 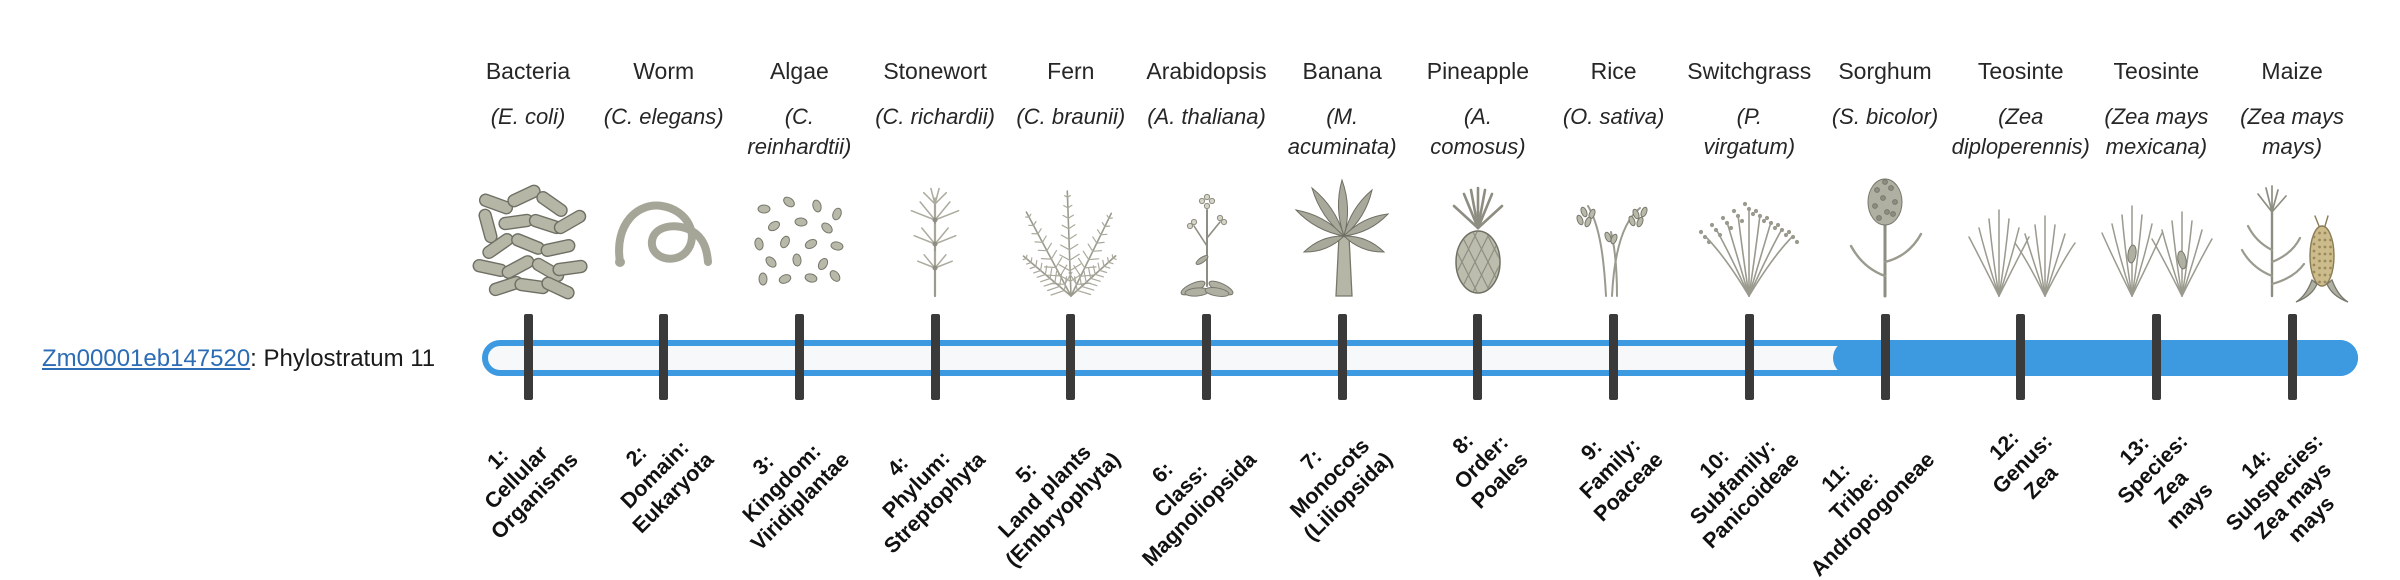 I want to click on phylostrata-bar-filled-segment, so click(x=2095, y=358).